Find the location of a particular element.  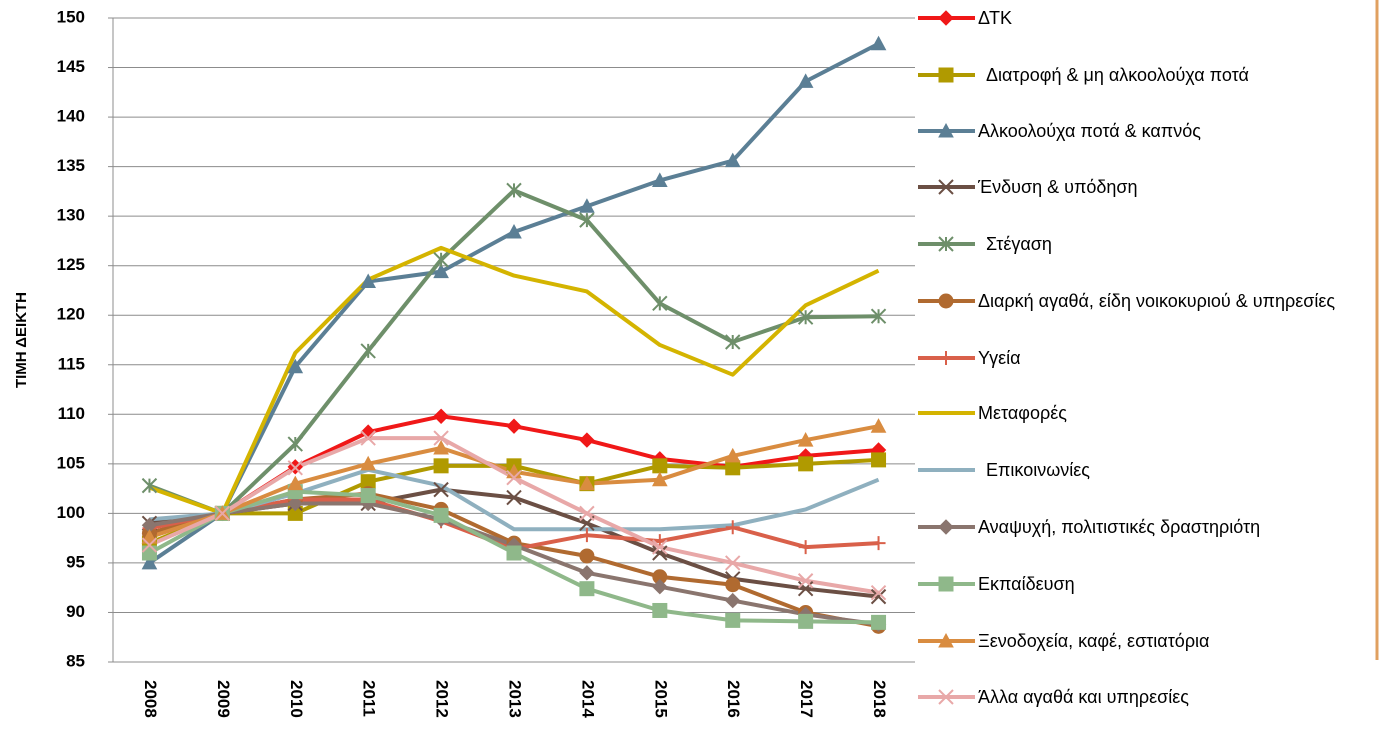

legend-label: ΔΤΚ is located at coordinates (995, 18).